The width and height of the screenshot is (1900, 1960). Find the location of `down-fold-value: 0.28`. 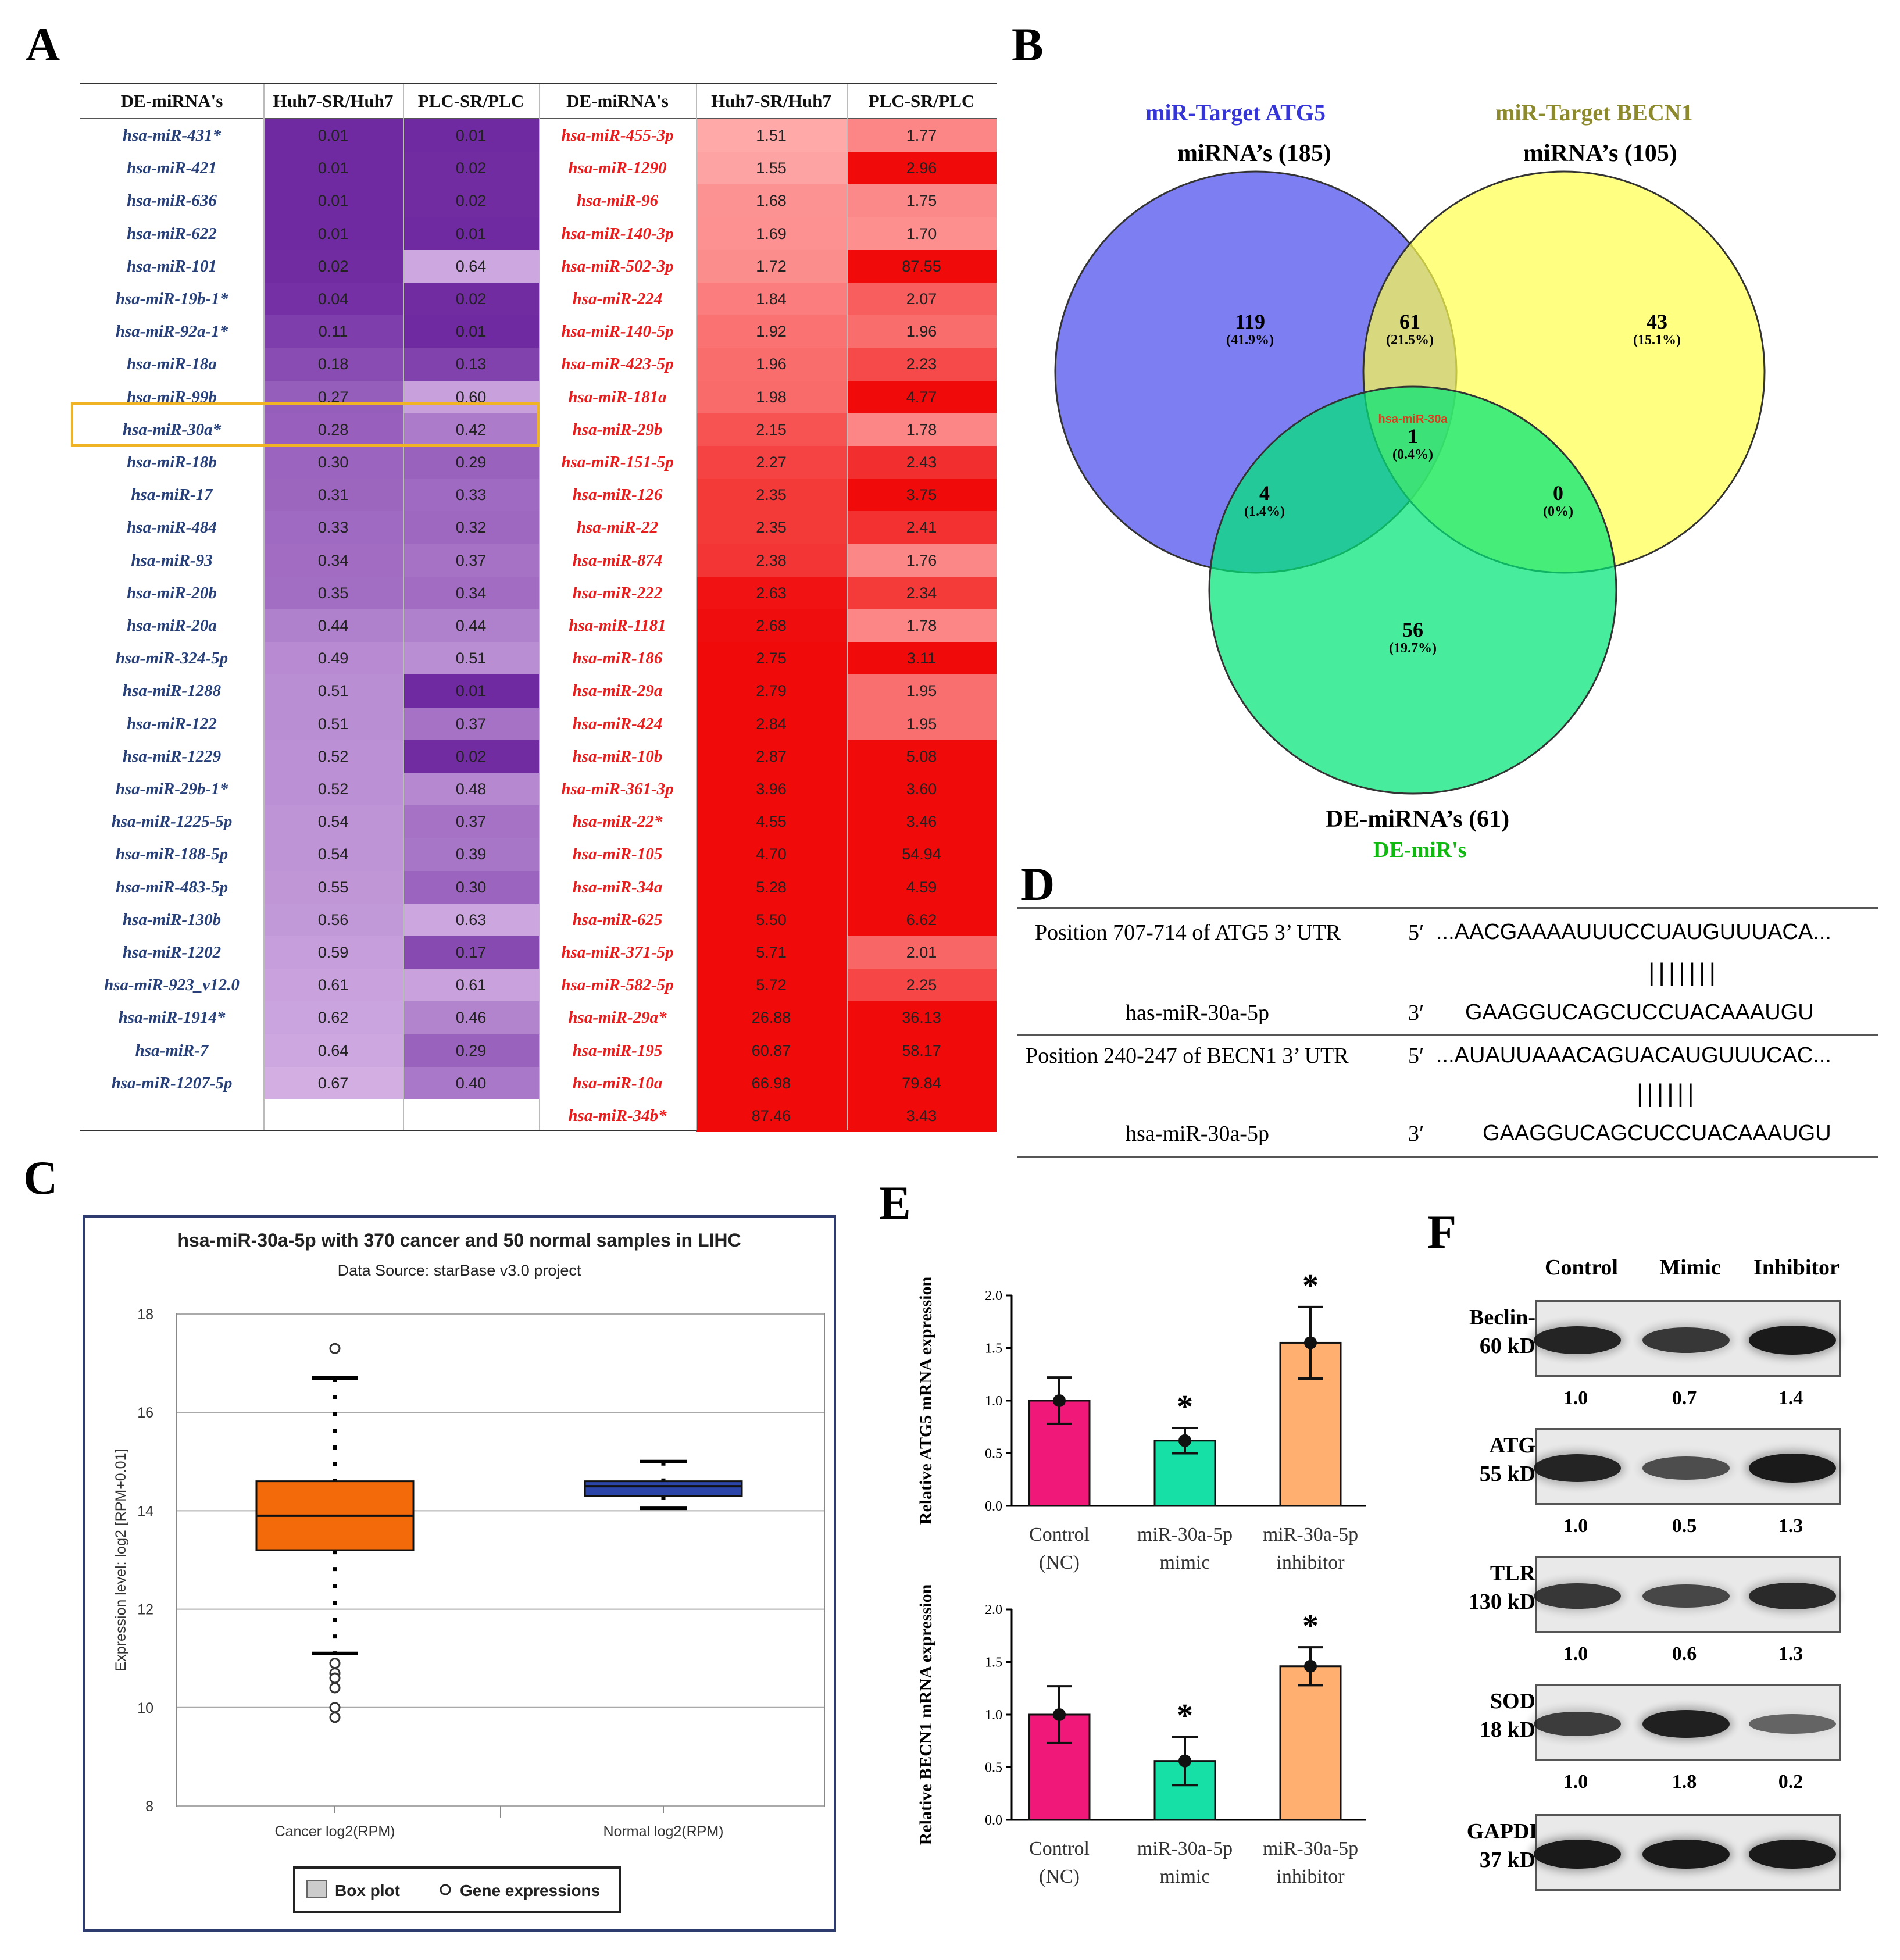

down-fold-value: 0.28 is located at coordinates (333, 429).